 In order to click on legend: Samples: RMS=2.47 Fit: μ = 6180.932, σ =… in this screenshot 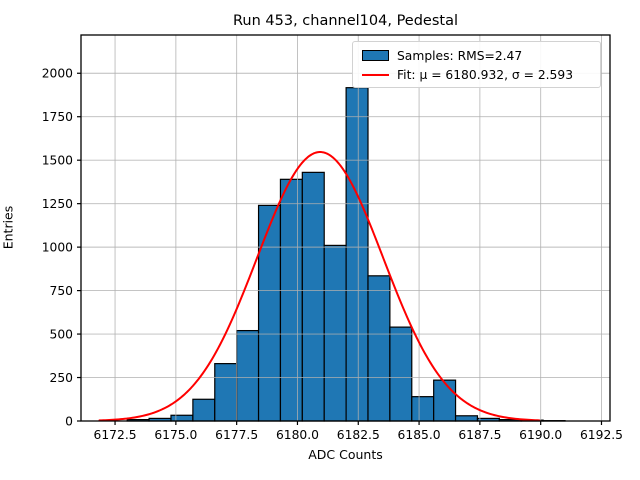, I will do `click(476, 64)`.